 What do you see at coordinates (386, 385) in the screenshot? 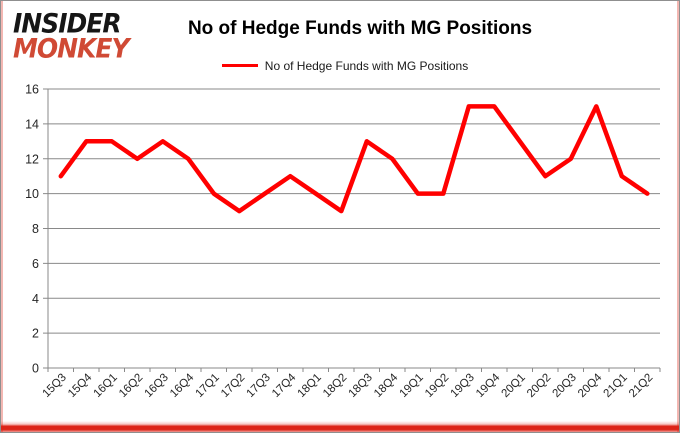
I see `svg-text: 18Q4` at bounding box center [386, 385].